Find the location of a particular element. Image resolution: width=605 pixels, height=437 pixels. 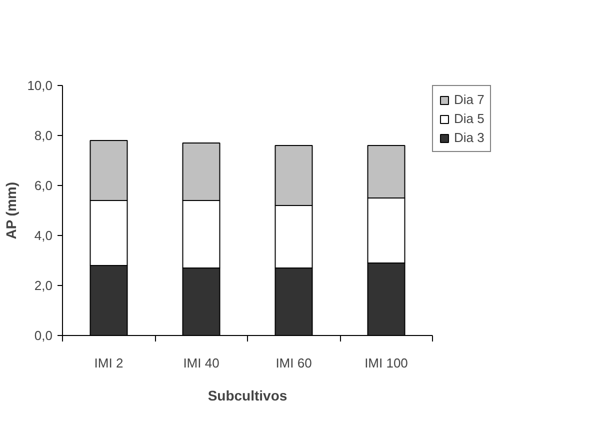

x-axis-title: Subcultivos is located at coordinates (248, 396).